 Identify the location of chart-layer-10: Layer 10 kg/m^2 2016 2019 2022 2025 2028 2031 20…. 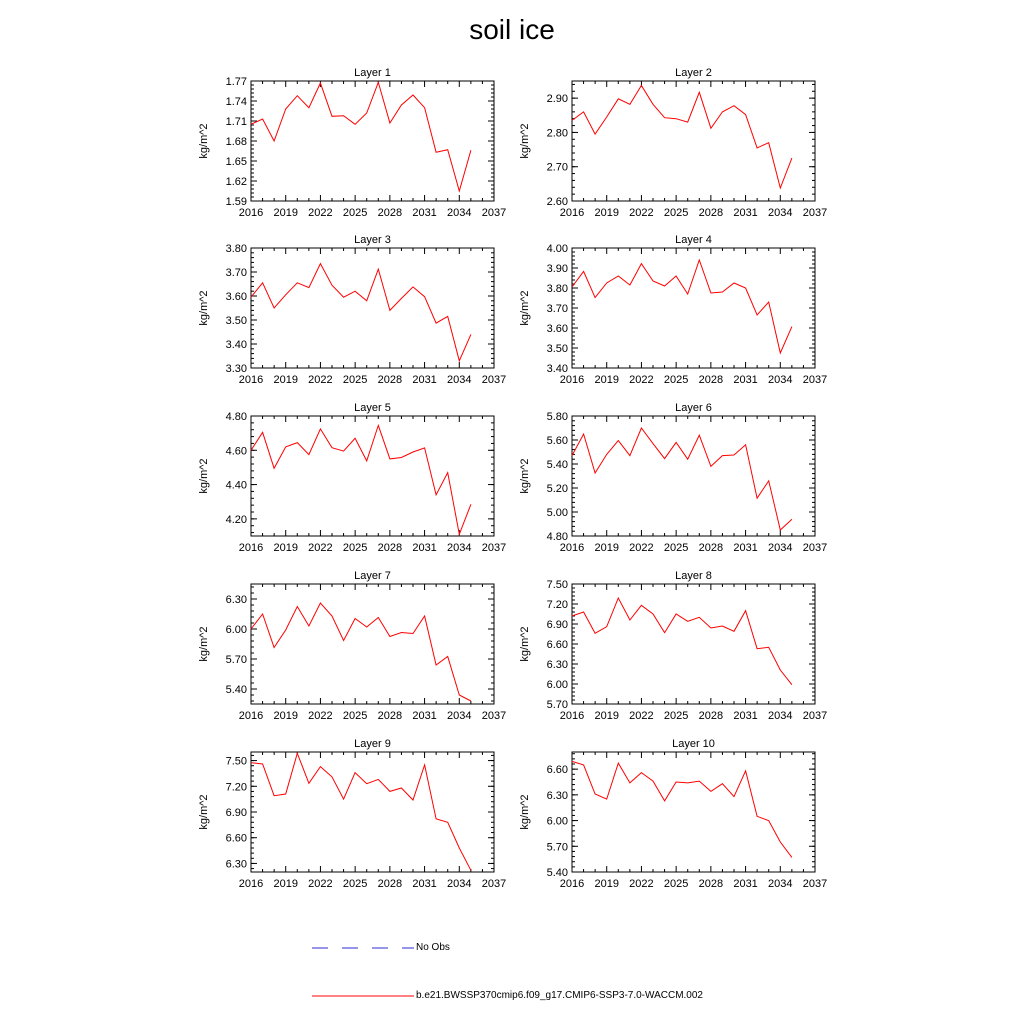
(673, 814).